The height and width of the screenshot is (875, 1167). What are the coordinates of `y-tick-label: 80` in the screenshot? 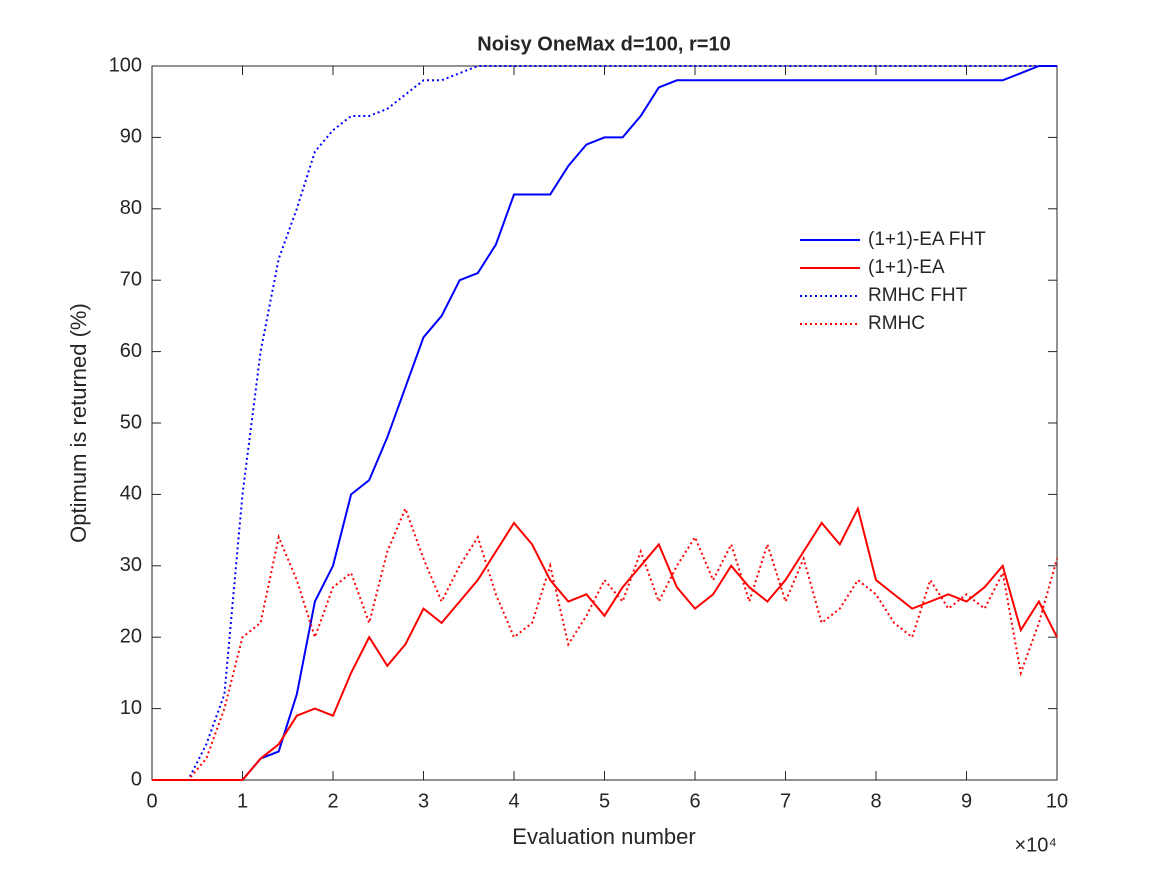 It's located at (131, 208).